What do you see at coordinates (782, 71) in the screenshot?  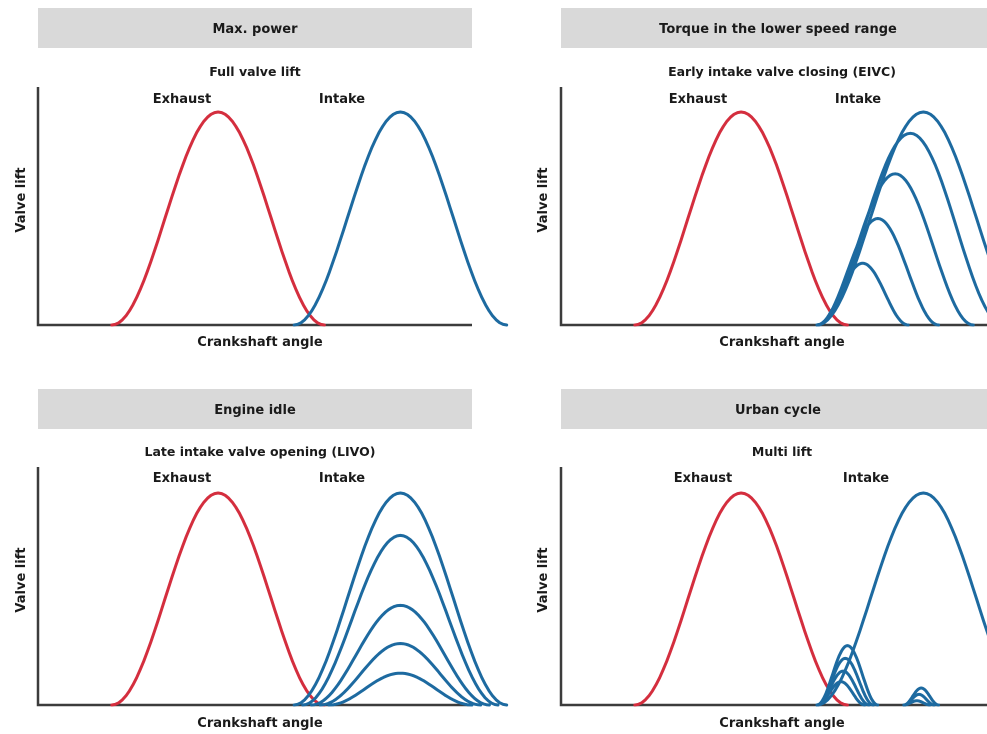 I see `panel-subtitle: Early intake valve closing (EIVC)` at bounding box center [782, 71].